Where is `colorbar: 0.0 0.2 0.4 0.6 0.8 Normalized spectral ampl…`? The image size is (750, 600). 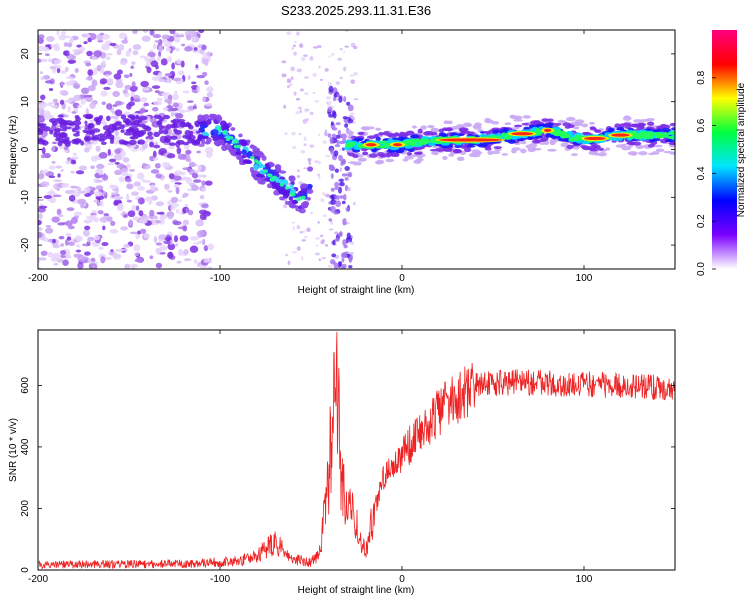
colorbar: 0.0 0.2 0.4 0.6 0.8 Normalized spectral ampl… is located at coordinates (721, 153).